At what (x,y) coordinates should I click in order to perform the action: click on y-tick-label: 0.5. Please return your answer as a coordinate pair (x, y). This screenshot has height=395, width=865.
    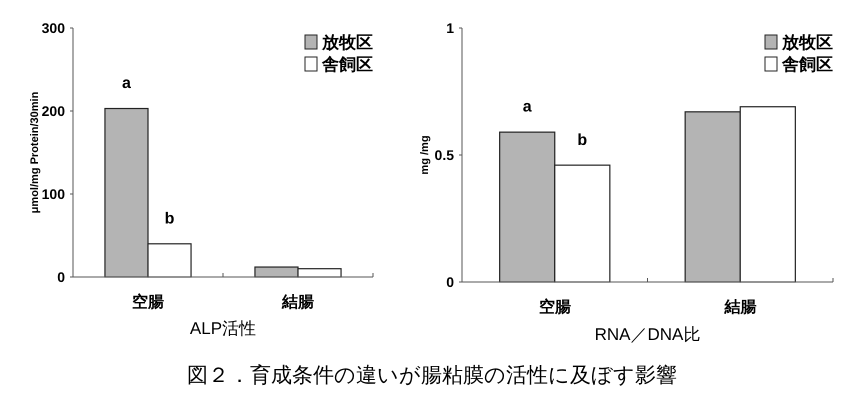
    Looking at the image, I should click on (444, 154).